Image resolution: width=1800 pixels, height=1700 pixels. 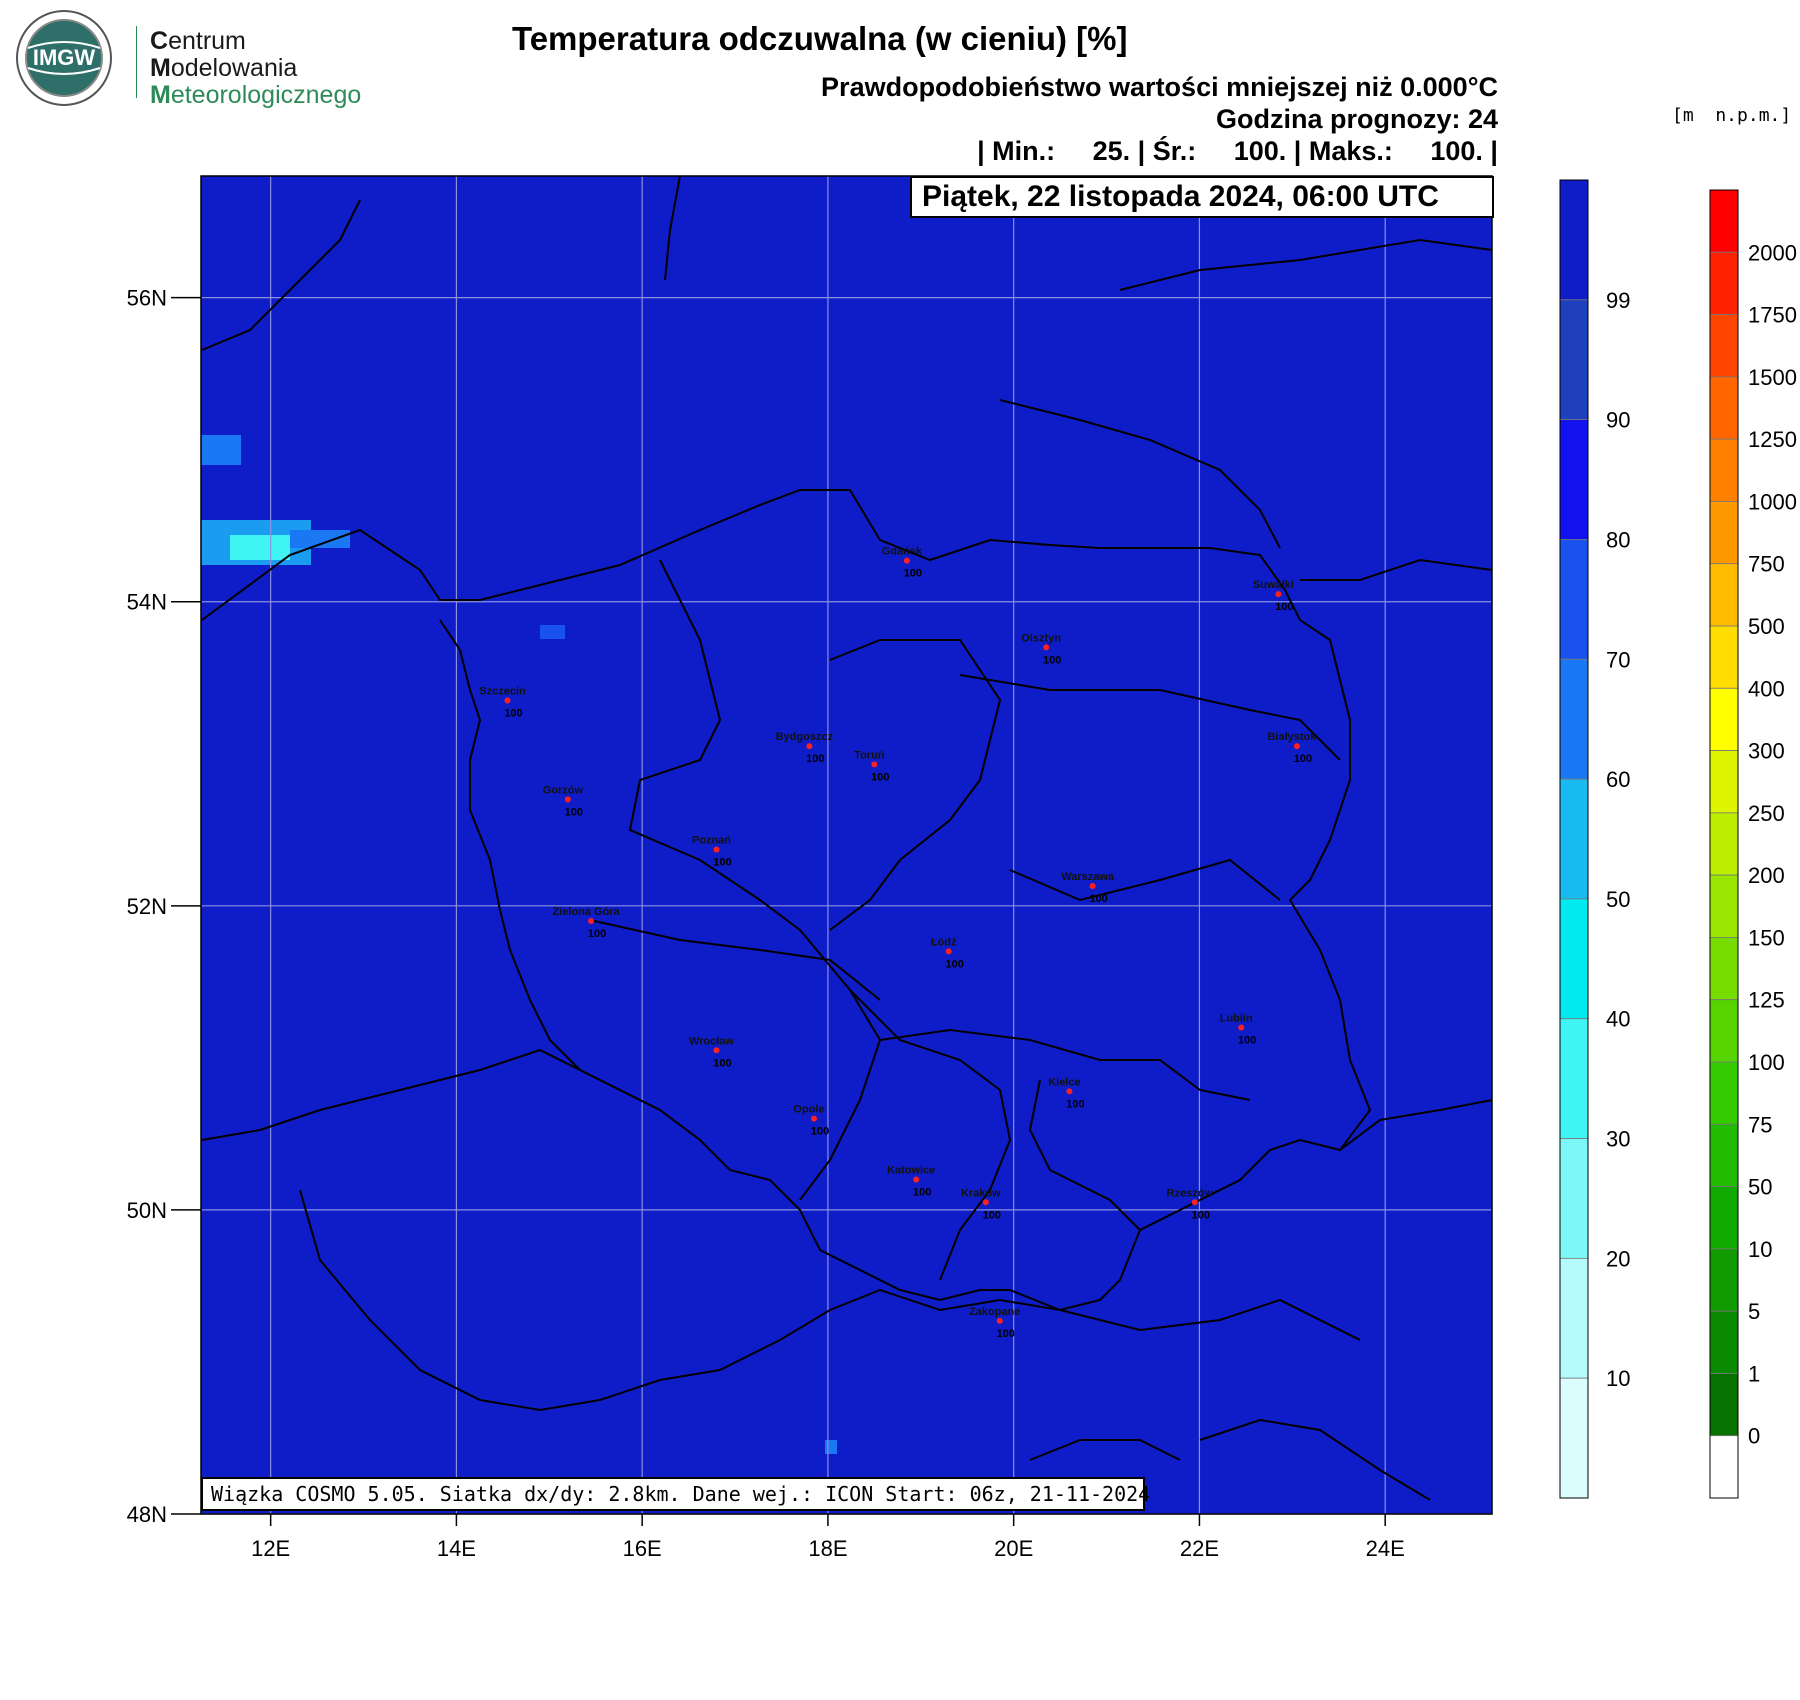 What do you see at coordinates (1760, 1187) in the screenshot?
I see `height-colorbar-label: 50` at bounding box center [1760, 1187].